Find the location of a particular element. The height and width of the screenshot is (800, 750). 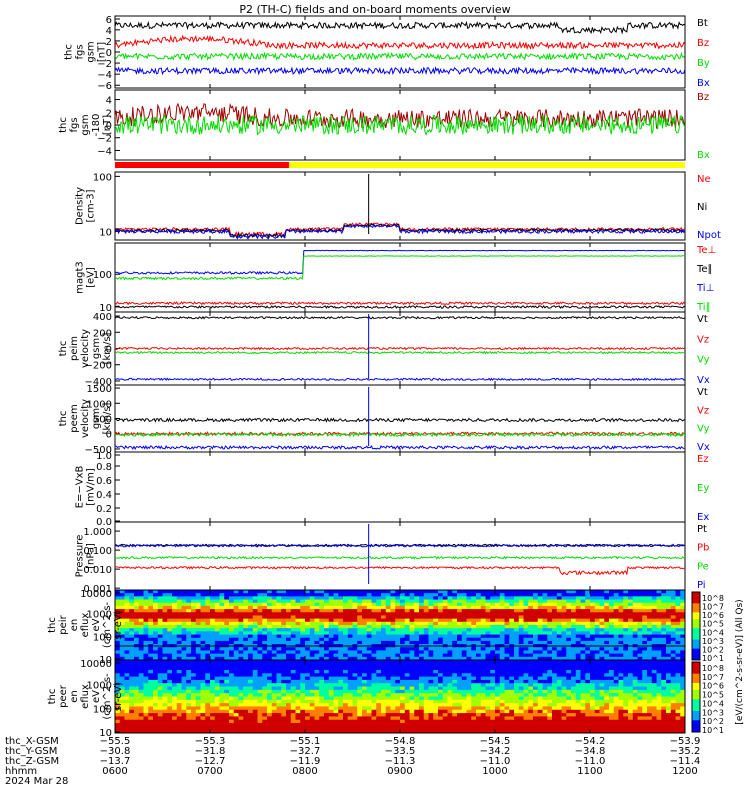

xaxis-value: 0900 is located at coordinates (399, 771).